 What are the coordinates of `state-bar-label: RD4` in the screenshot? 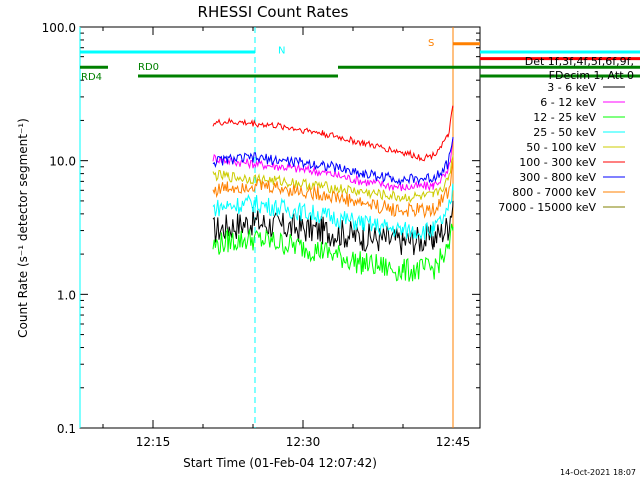 It's located at (91, 77).